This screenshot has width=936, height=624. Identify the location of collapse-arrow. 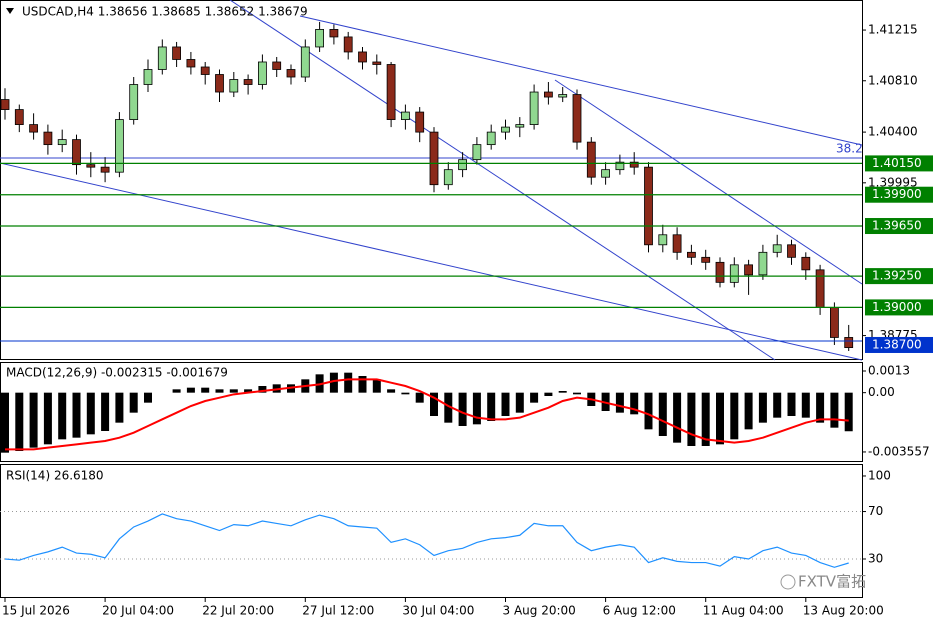
(10, 11).